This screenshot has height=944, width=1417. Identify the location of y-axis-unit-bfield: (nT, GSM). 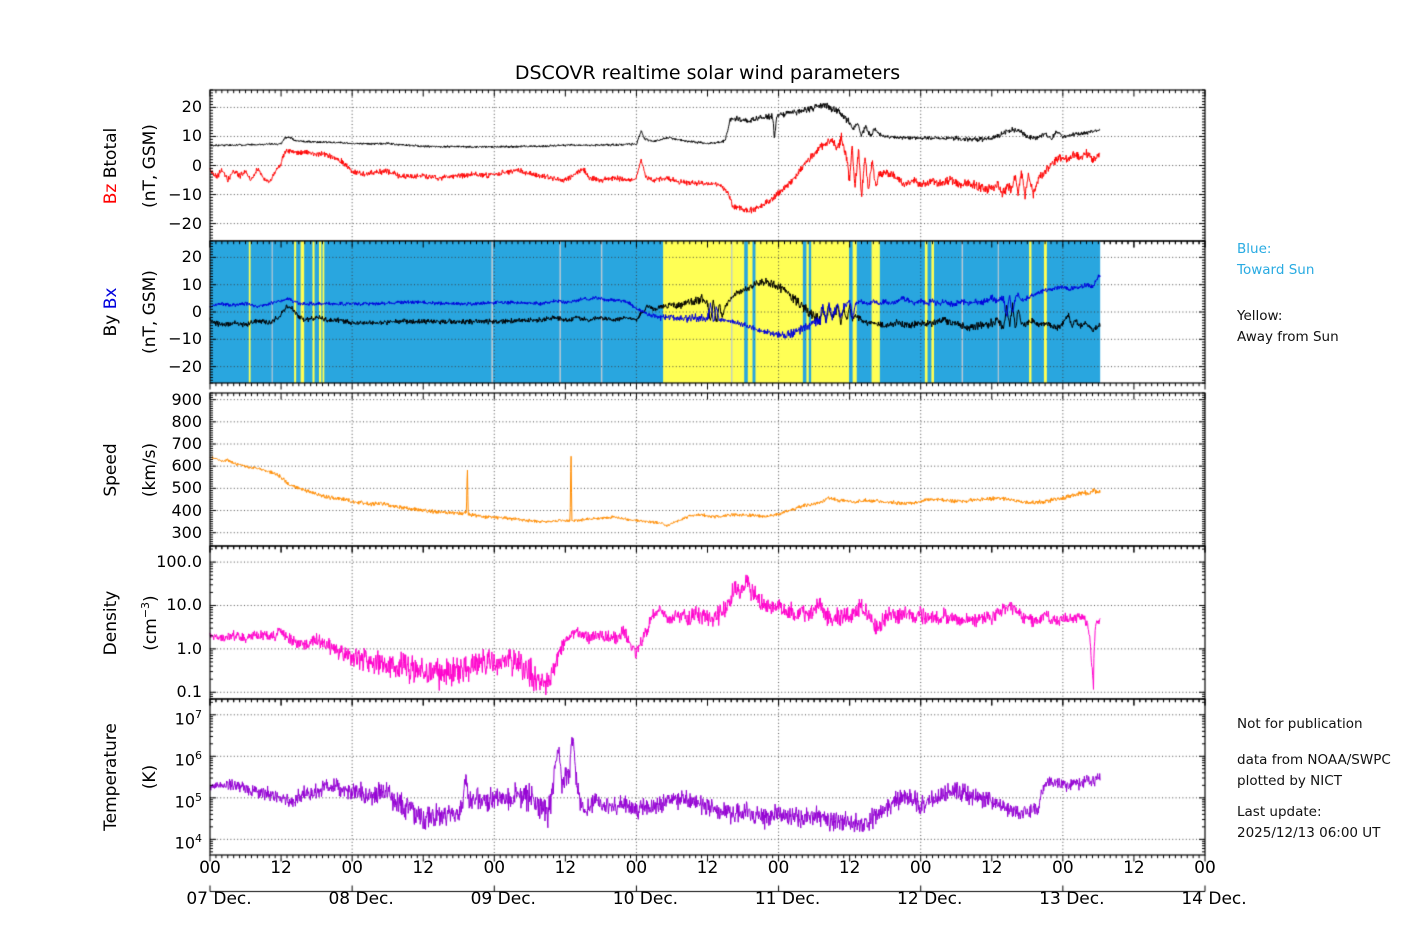
(150, 165).